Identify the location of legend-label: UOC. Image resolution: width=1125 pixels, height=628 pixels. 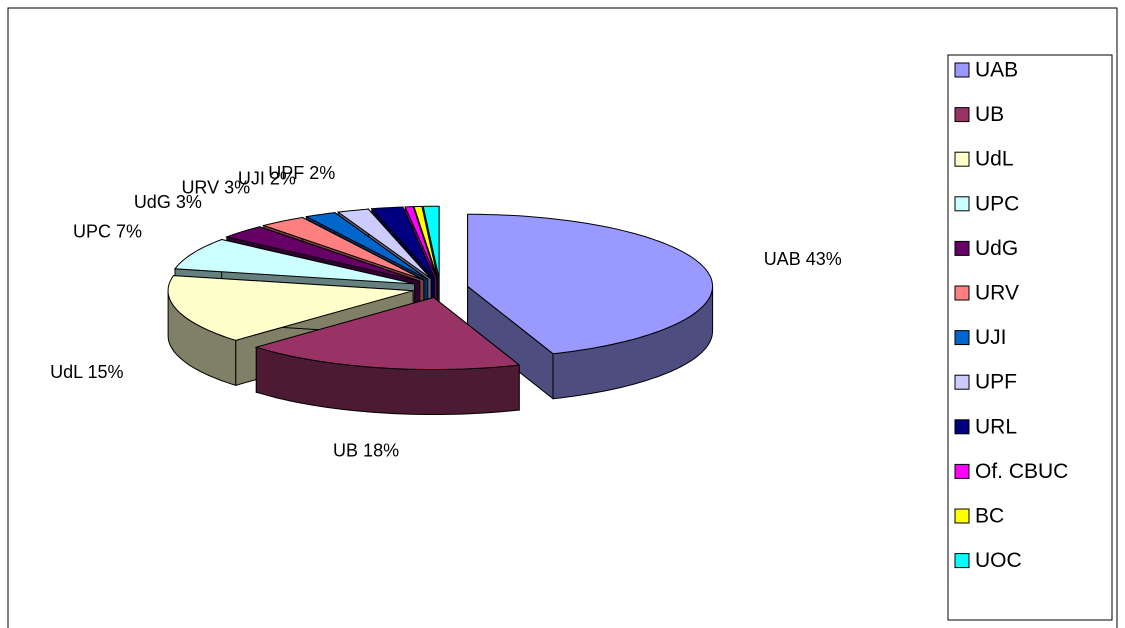
(998, 560).